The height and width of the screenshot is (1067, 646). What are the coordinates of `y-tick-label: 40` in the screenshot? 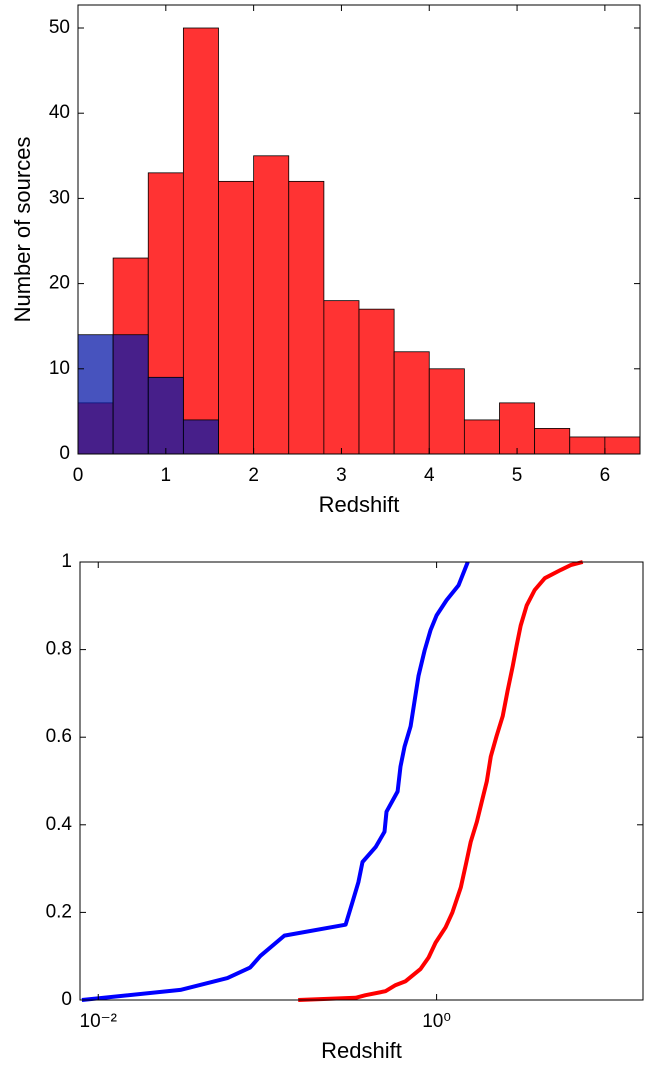 It's located at (59, 112).